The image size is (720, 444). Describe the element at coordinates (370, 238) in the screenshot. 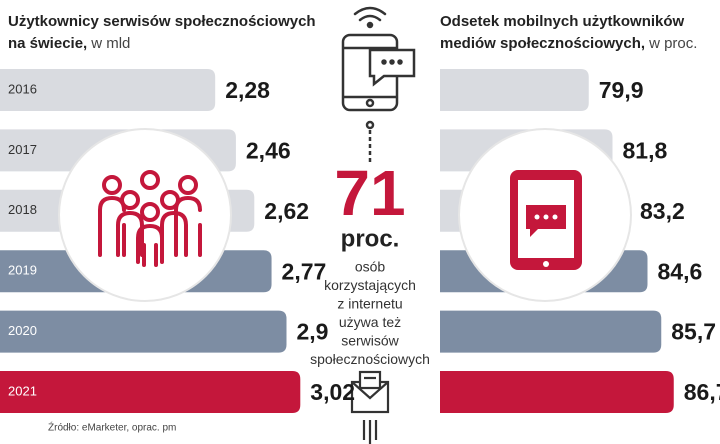

I see `center-unit: proc.` at that location.